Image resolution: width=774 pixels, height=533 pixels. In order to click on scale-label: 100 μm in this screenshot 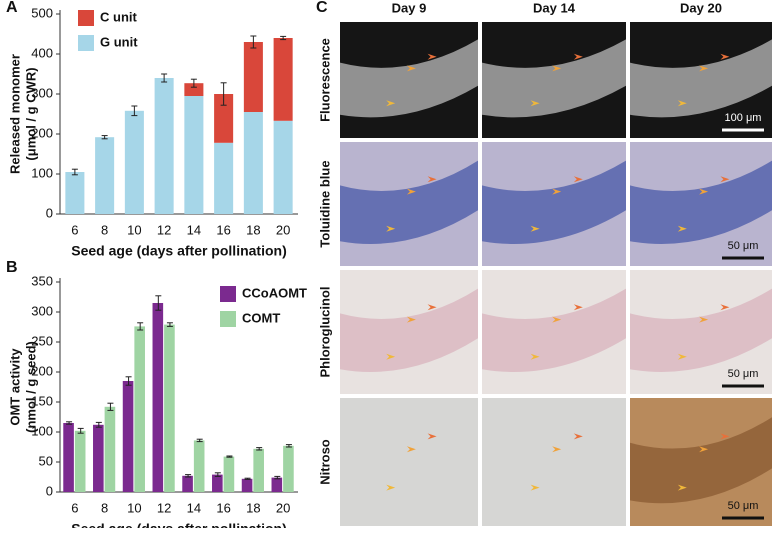, I will do `click(743, 118)`.